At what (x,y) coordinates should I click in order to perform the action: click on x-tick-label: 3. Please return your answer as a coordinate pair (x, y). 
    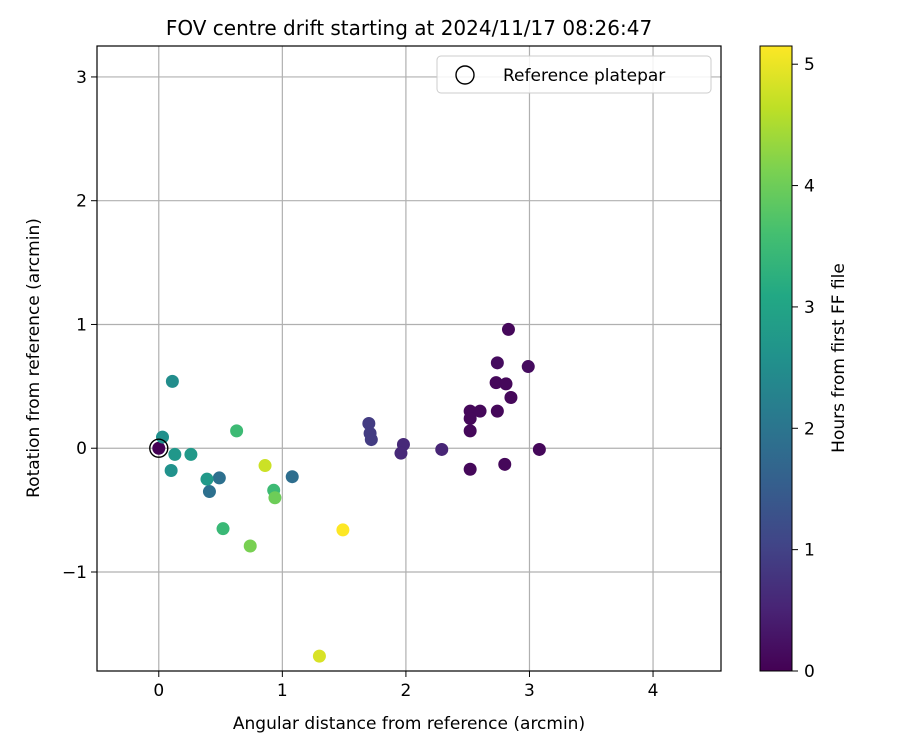
    Looking at the image, I should click on (529, 691).